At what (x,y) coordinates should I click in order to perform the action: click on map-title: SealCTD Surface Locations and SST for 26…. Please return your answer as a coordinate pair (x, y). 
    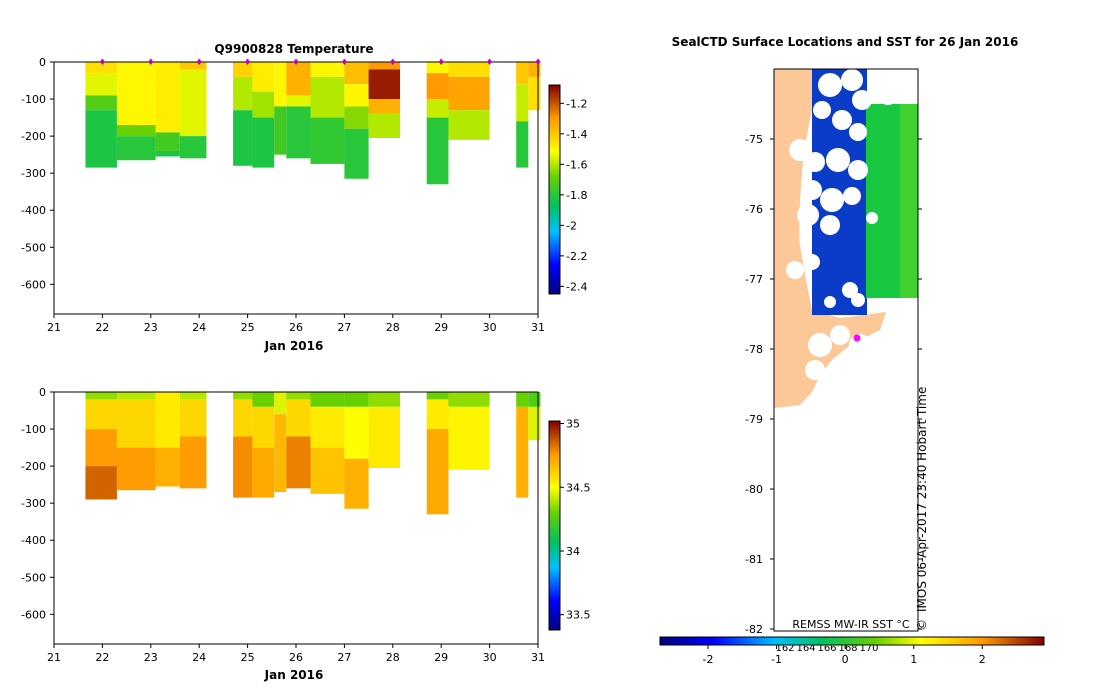
    Looking at the image, I should click on (845, 42).